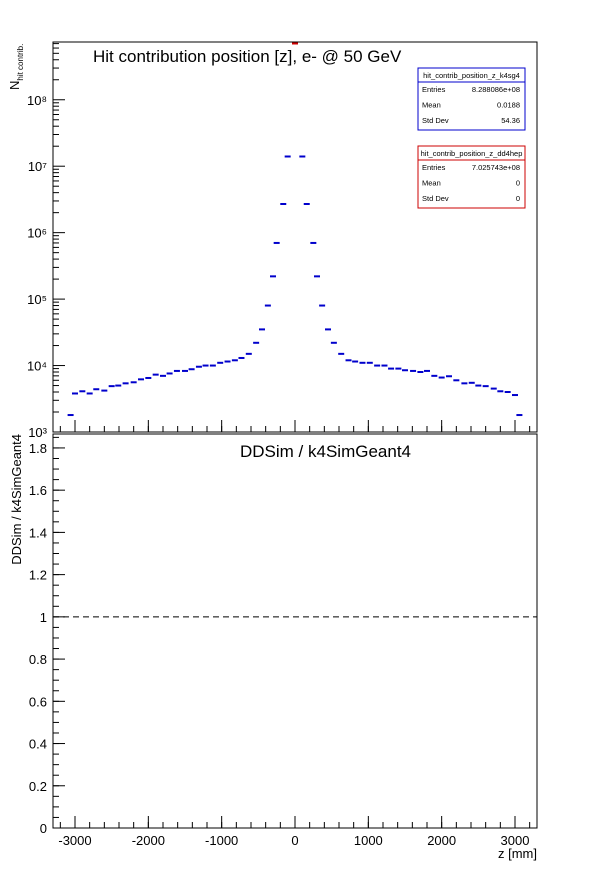 The image size is (596, 872). What do you see at coordinates (510, 120) in the screenshot?
I see `stats-value: 54.36` at bounding box center [510, 120].